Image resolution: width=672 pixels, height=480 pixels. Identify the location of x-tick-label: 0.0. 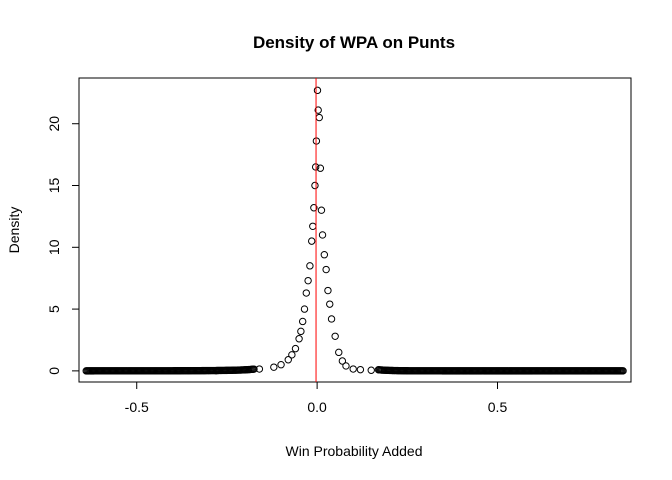
(317, 407).